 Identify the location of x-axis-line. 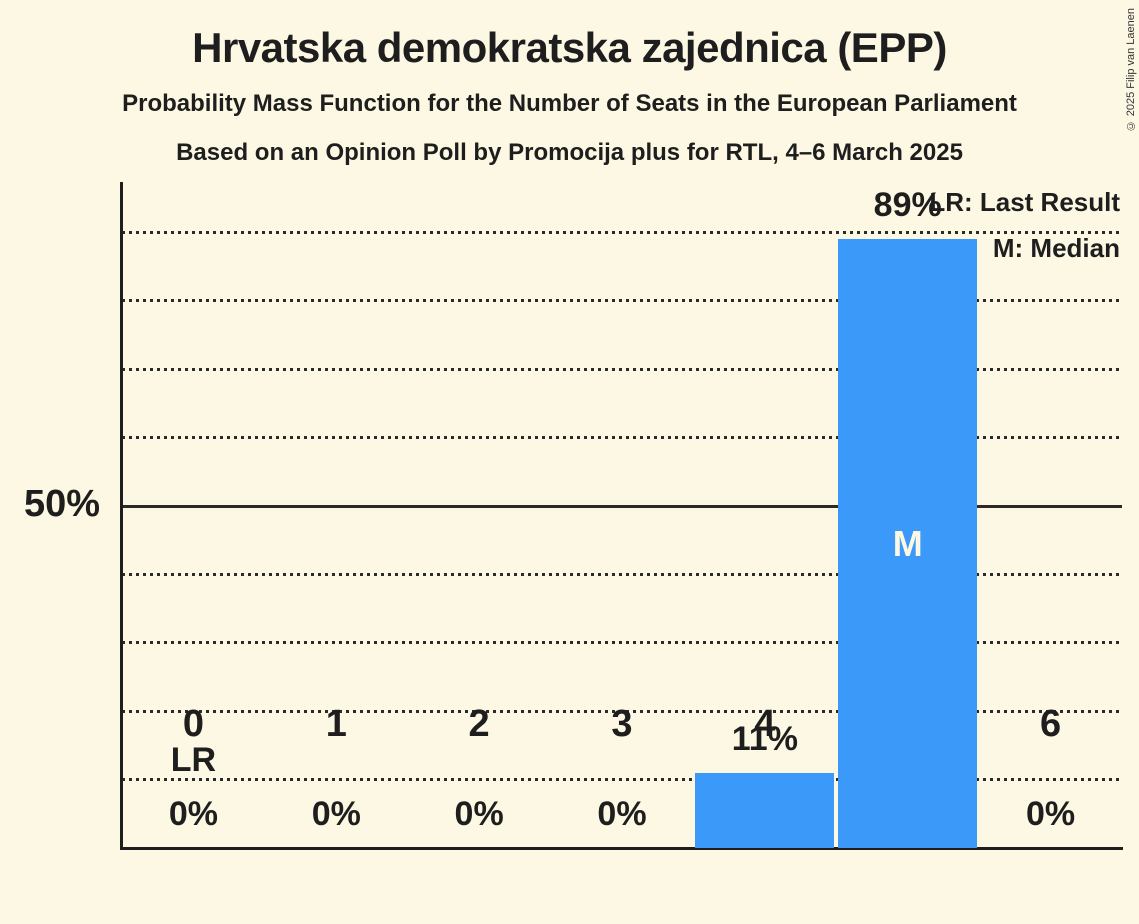
(621, 848).